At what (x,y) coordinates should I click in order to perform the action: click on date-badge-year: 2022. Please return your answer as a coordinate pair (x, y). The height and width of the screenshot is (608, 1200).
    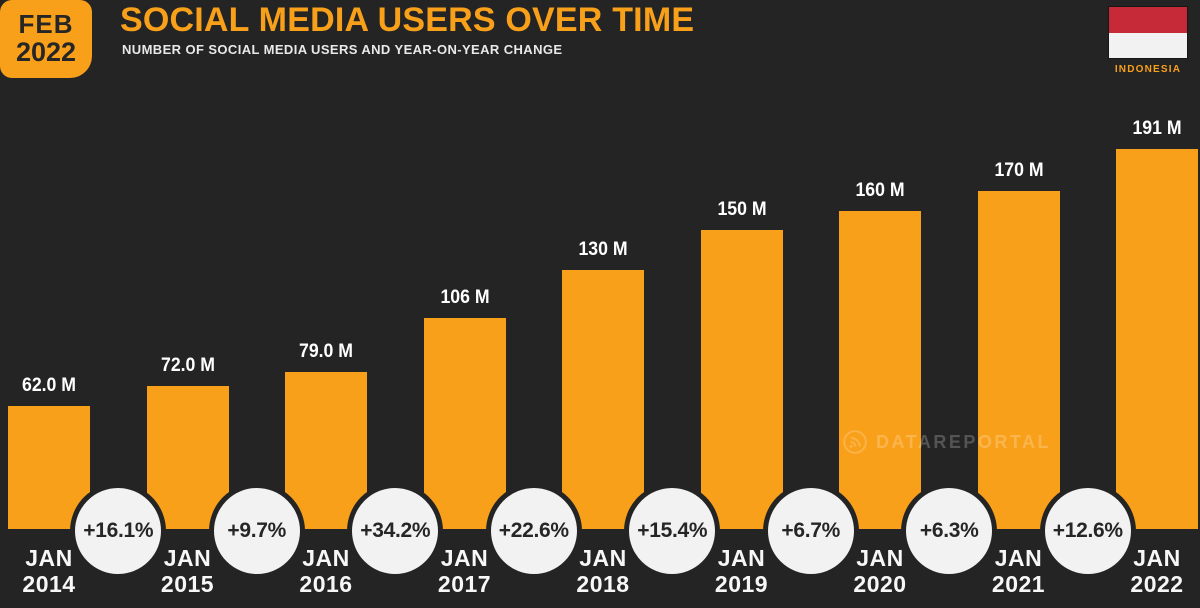
    Looking at the image, I should click on (46, 52).